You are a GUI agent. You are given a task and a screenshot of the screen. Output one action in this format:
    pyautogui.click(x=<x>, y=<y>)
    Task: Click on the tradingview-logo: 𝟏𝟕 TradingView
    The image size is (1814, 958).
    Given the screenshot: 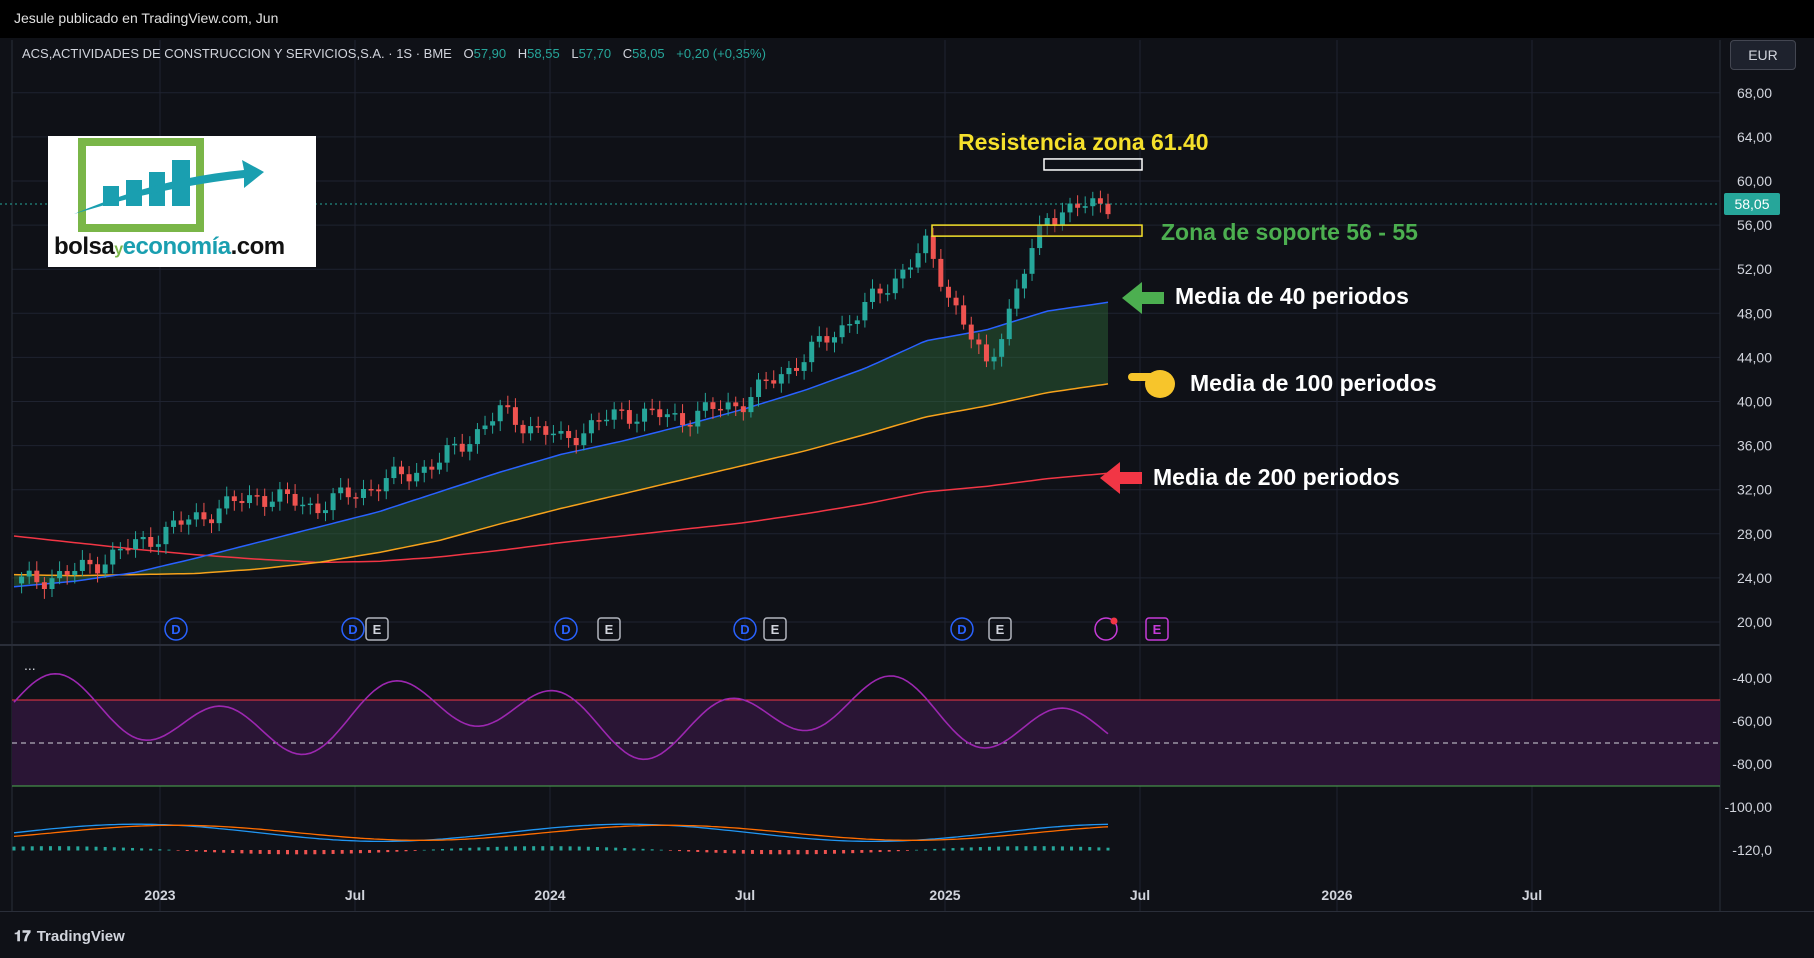 What is the action you would take?
    pyautogui.click(x=69, y=936)
    